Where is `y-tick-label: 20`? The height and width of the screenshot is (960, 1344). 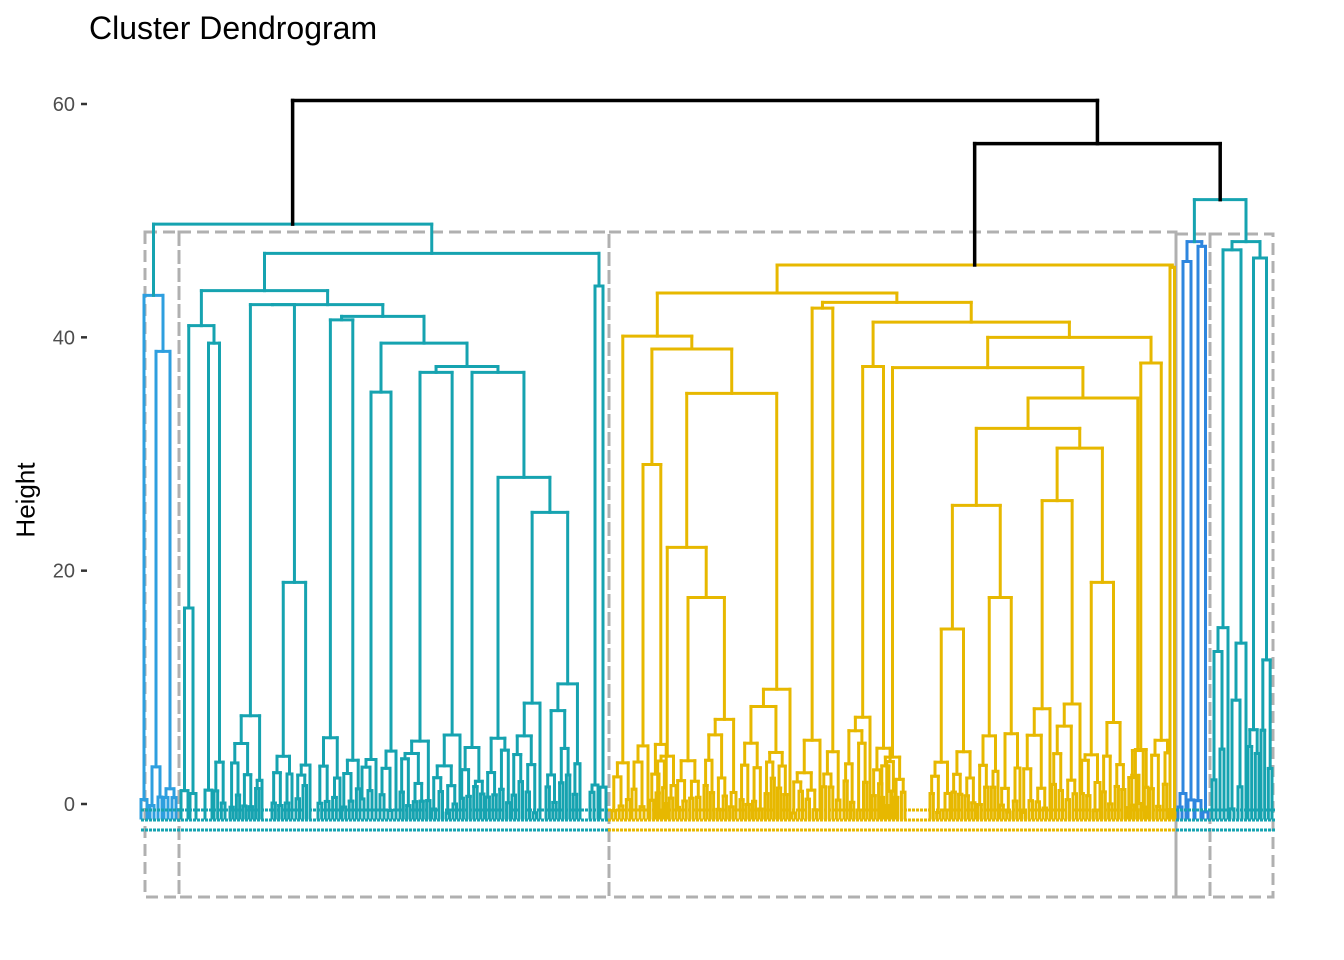 y-tick-label: 20 is located at coordinates (64, 572).